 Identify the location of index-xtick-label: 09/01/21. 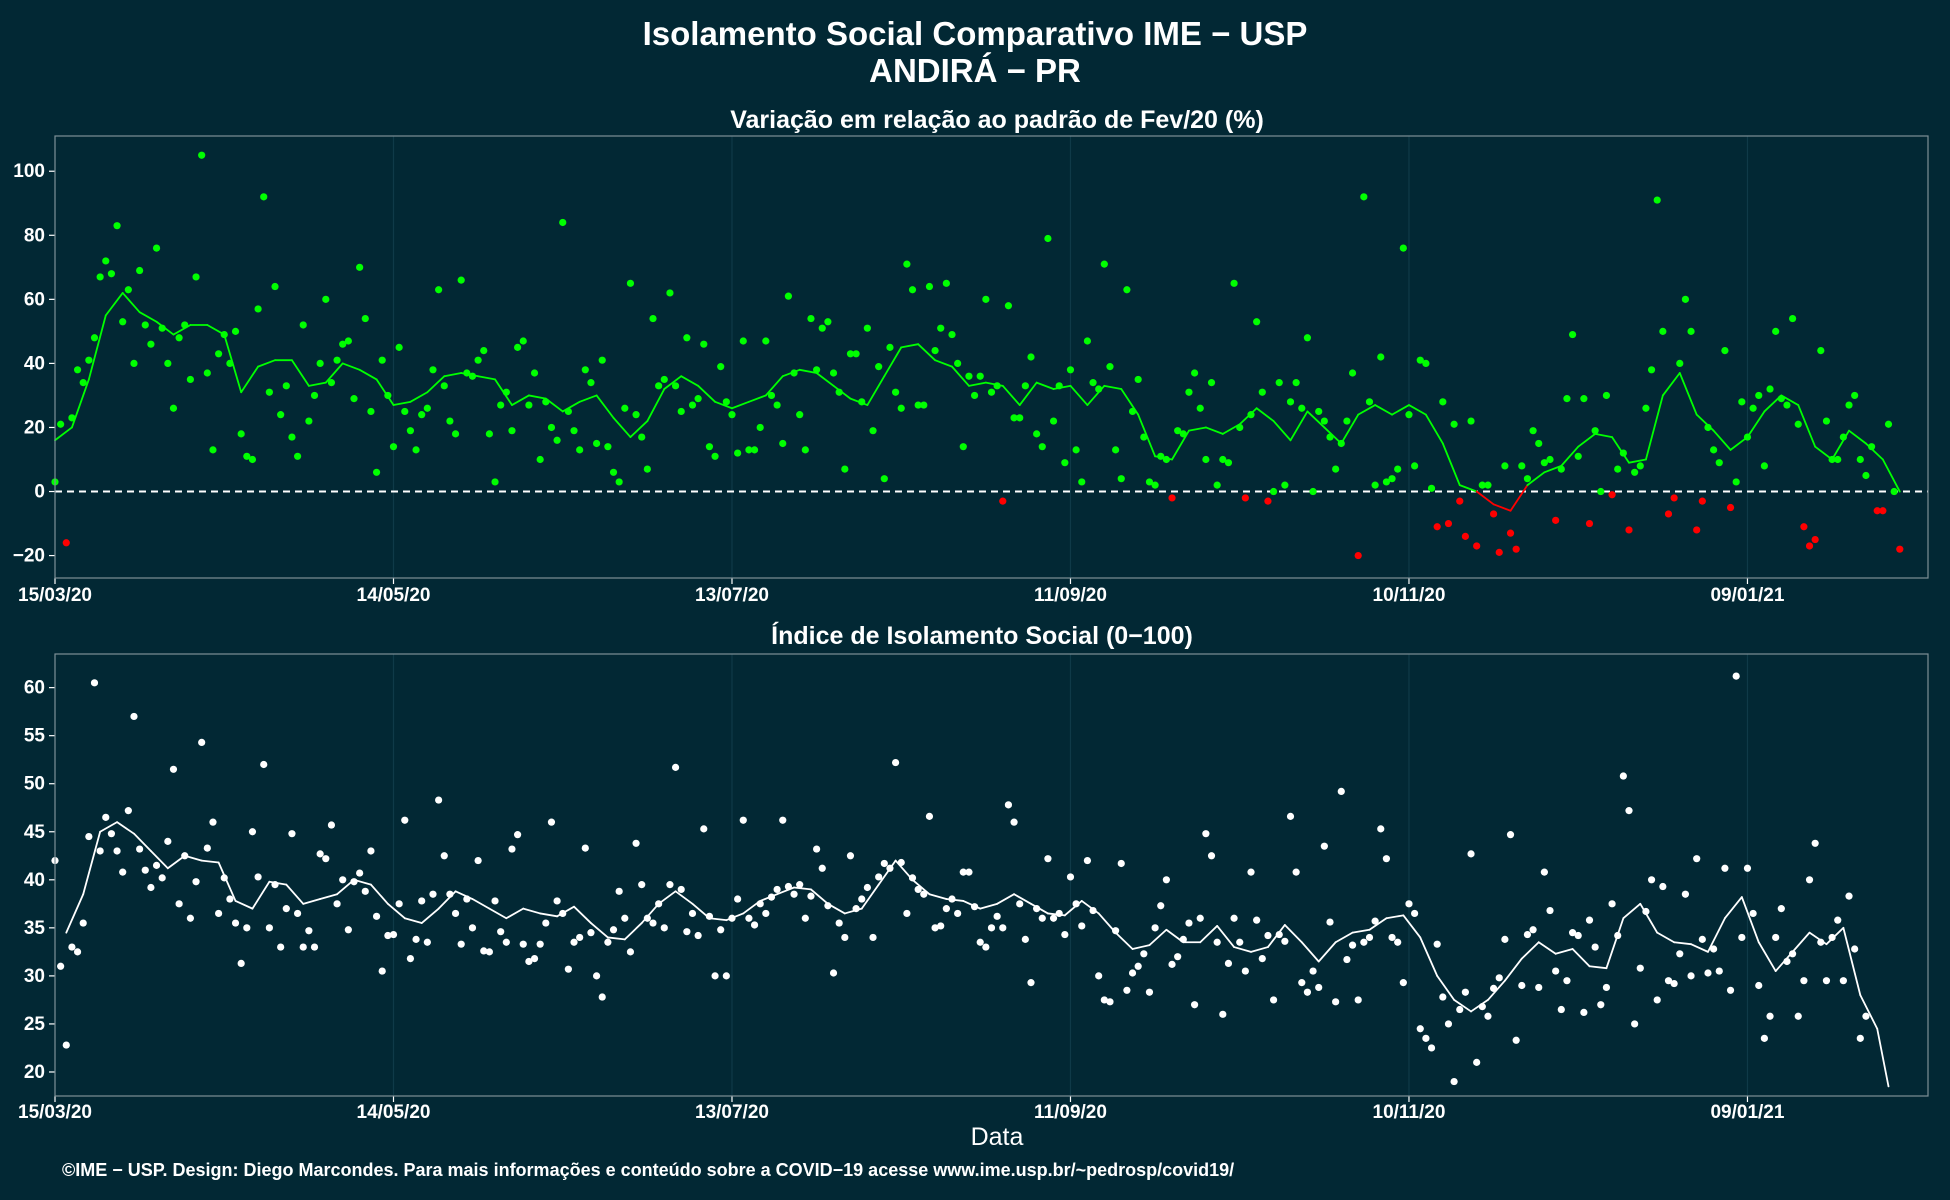
(1747, 1112).